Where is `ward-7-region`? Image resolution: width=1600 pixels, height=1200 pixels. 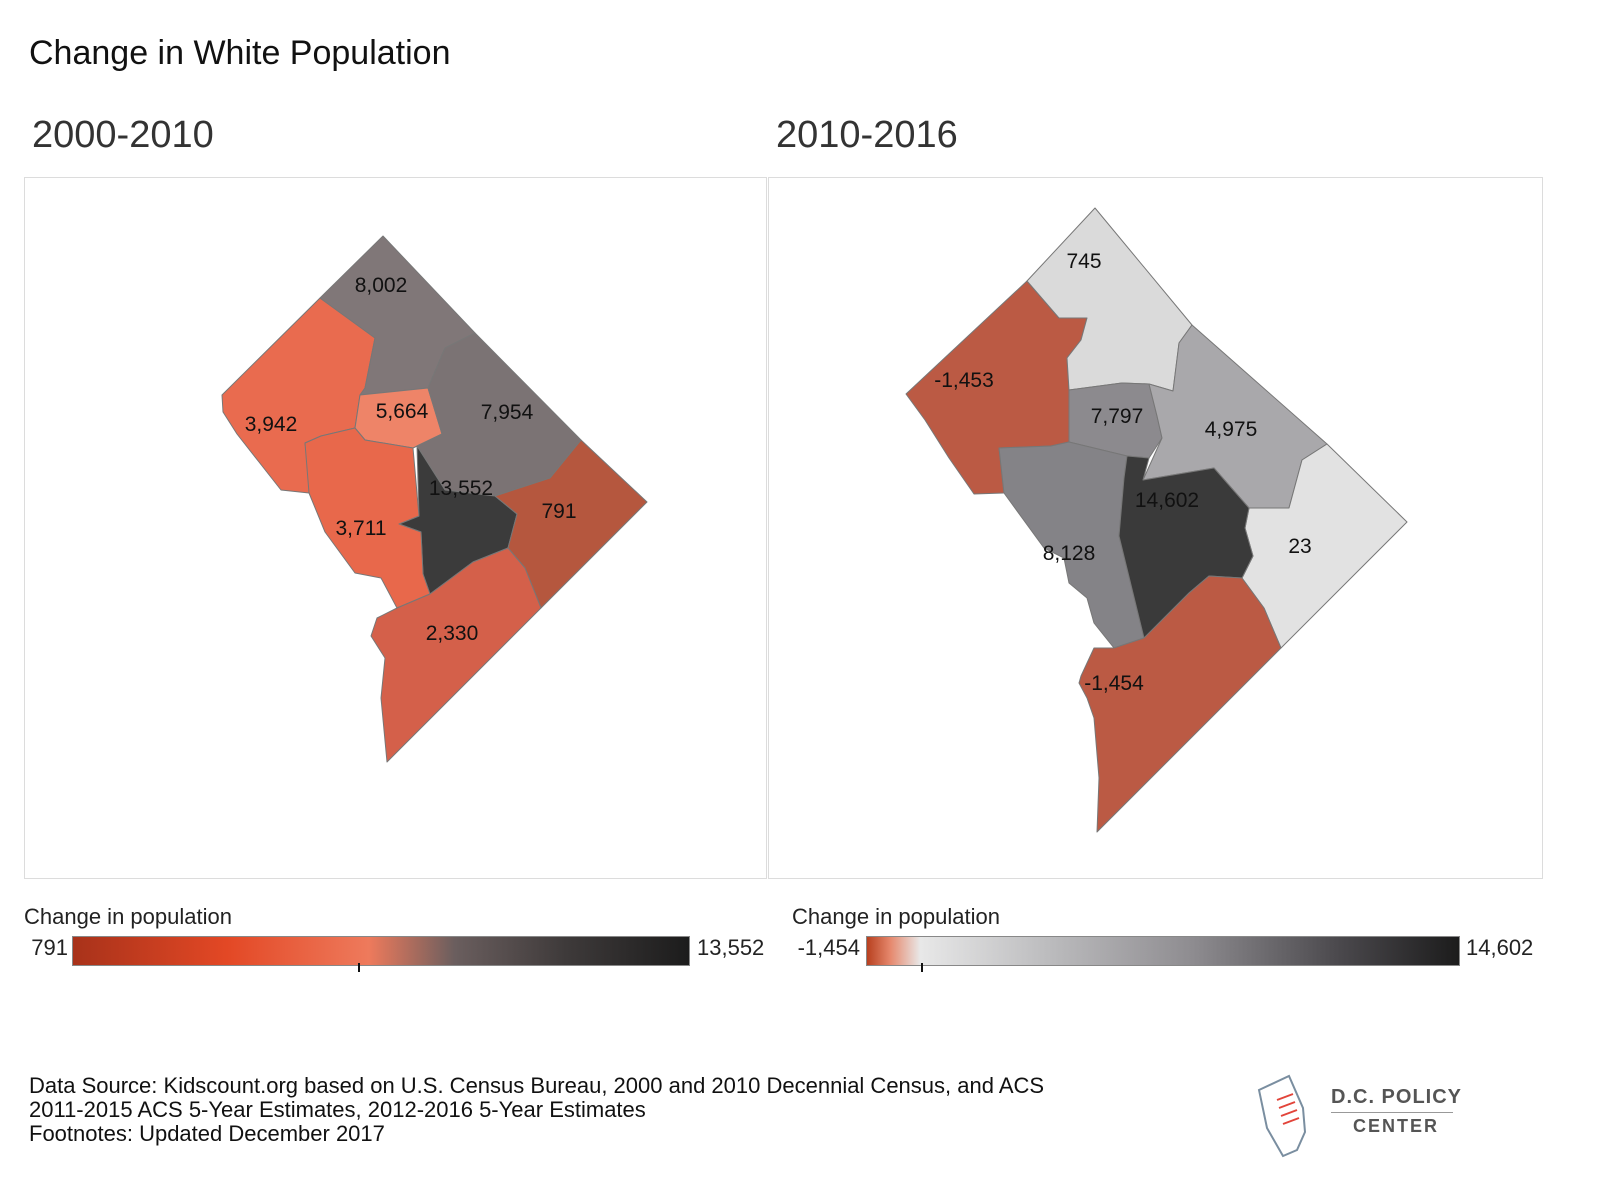
ward-7-region is located at coordinates (1186, 547).